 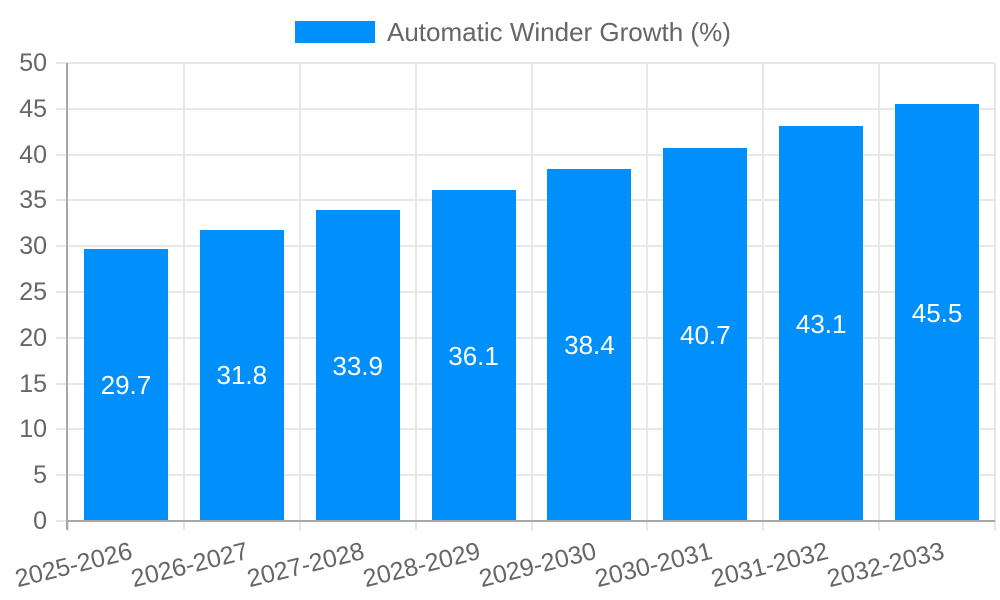 I want to click on bar-2032-2033: 45.5, so click(x=937, y=312).